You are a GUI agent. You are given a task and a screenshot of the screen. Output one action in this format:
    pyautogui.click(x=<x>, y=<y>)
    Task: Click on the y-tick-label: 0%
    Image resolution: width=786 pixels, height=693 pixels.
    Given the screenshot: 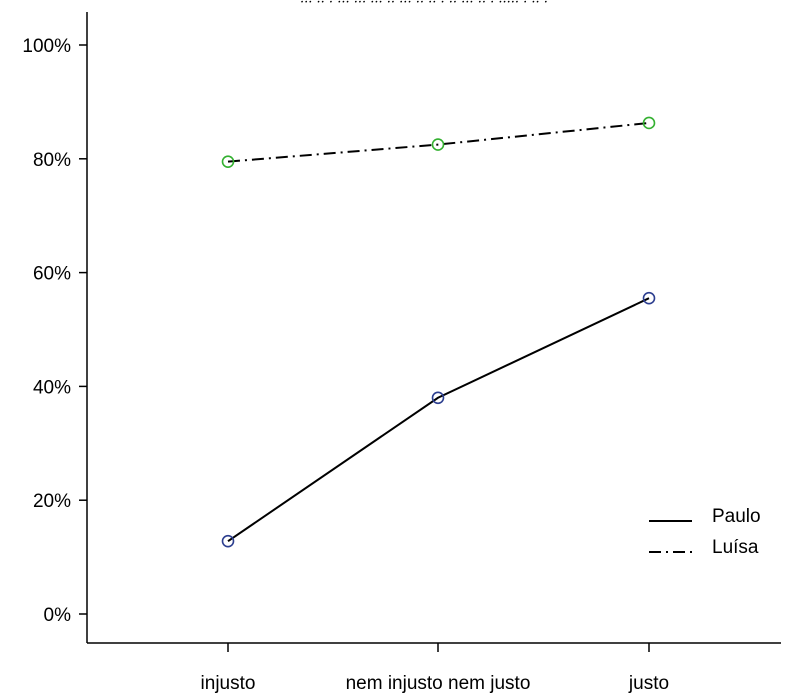 What is the action you would take?
    pyautogui.click(x=58, y=615)
    